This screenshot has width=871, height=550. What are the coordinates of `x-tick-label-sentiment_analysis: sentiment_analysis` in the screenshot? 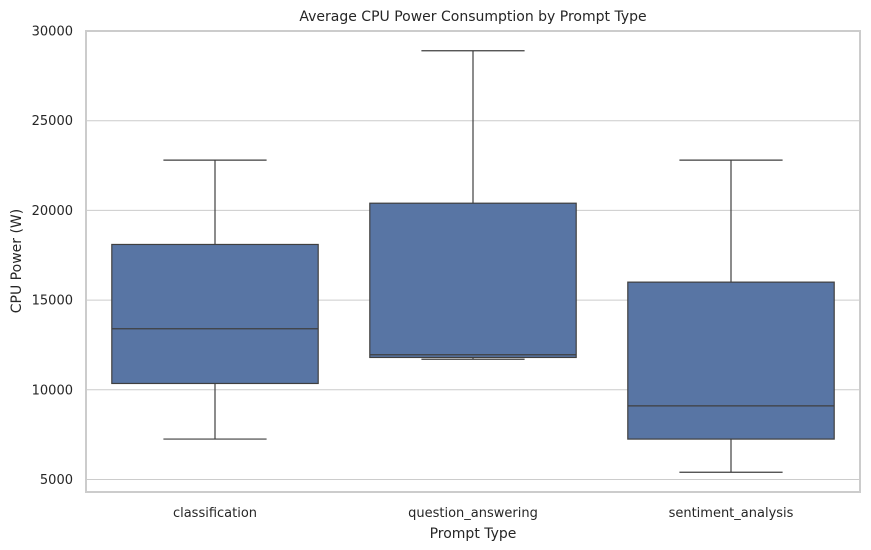 It's located at (731, 513).